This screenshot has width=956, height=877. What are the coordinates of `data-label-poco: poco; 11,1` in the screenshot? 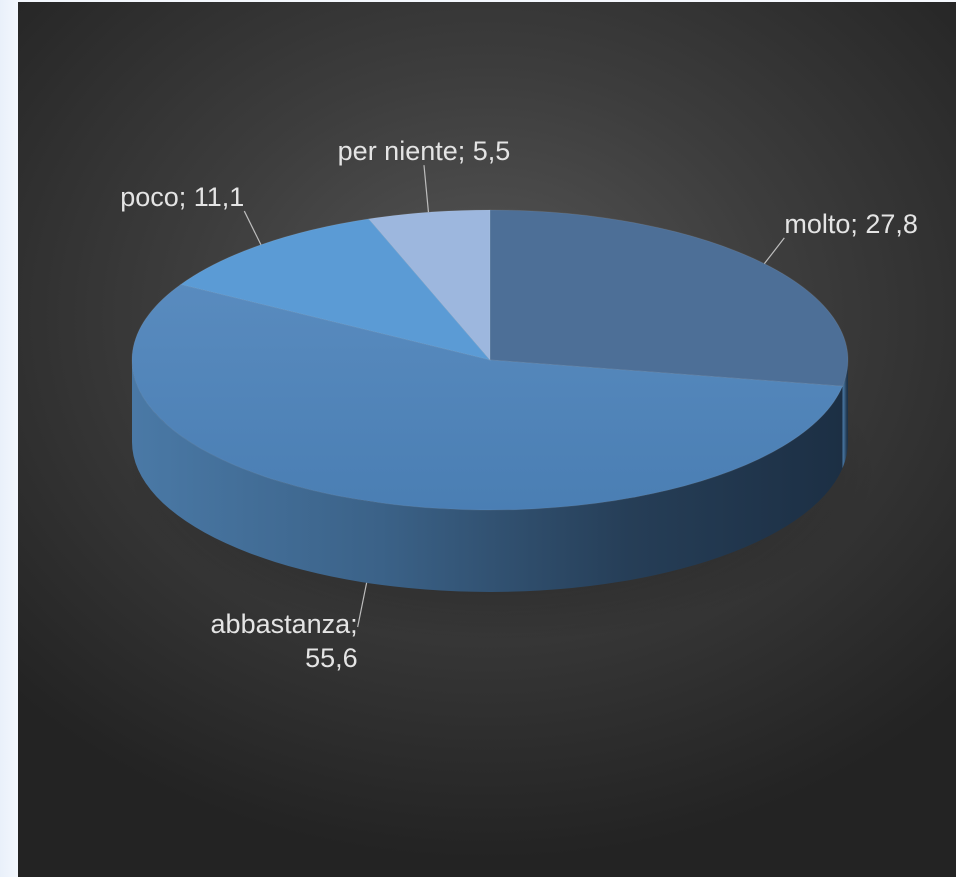 It's located at (182, 197).